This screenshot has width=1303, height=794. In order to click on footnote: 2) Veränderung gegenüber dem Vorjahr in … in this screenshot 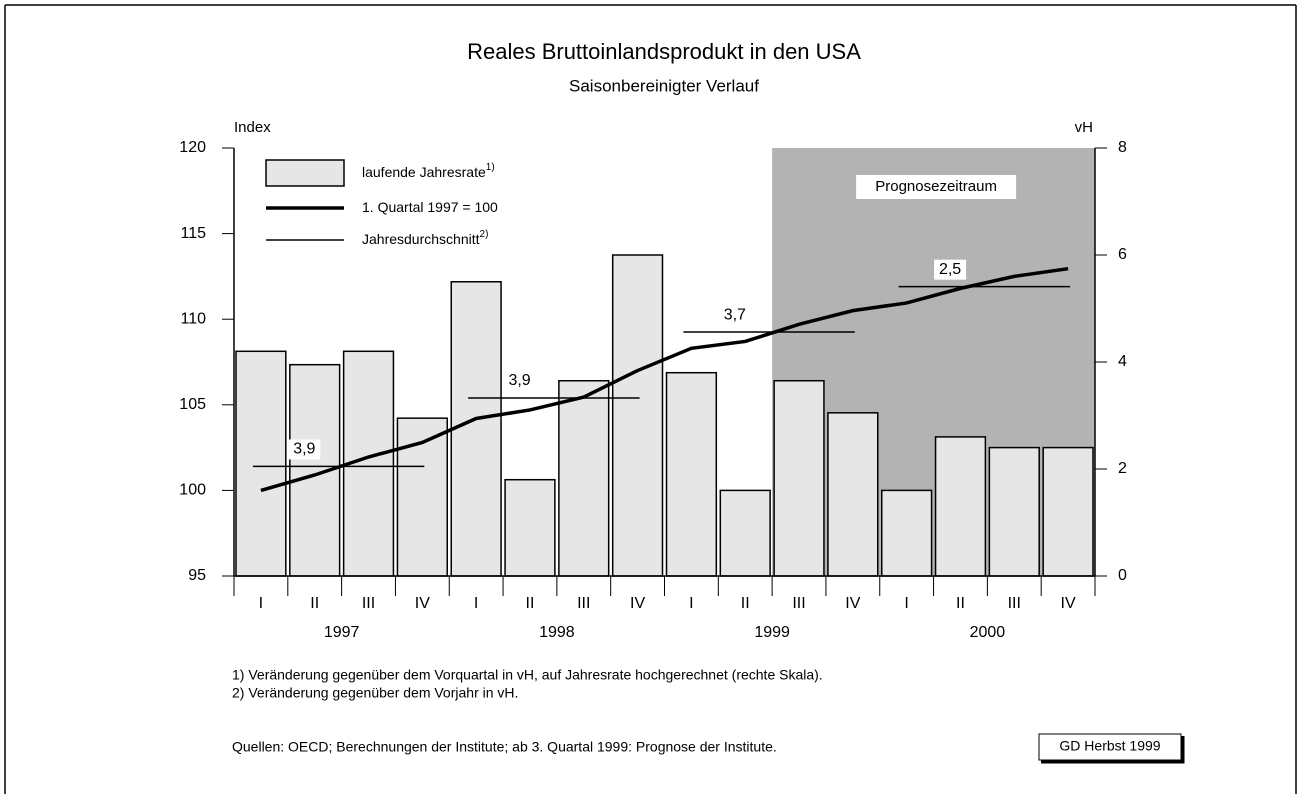, I will do `click(375, 693)`.